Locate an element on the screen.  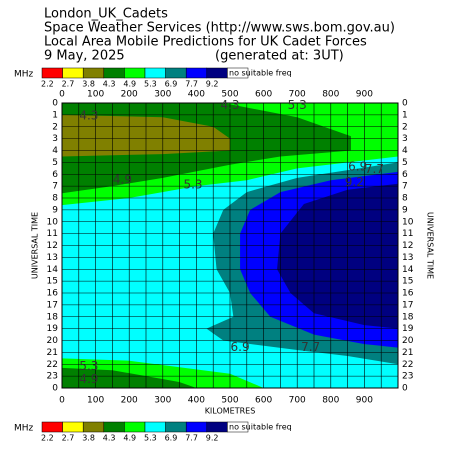
y-tick-label-left: 5 is located at coordinates (55, 163).